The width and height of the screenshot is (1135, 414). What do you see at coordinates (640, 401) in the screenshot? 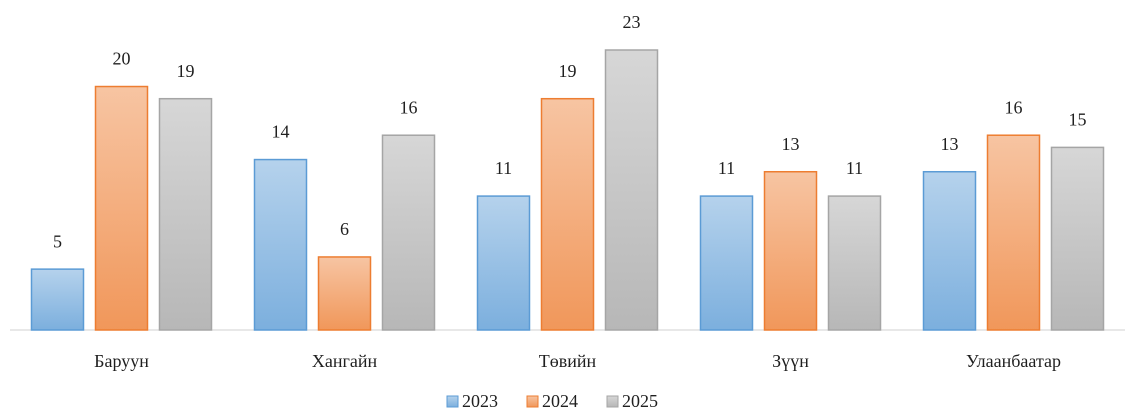
I see `legend-label: 2025` at bounding box center [640, 401].